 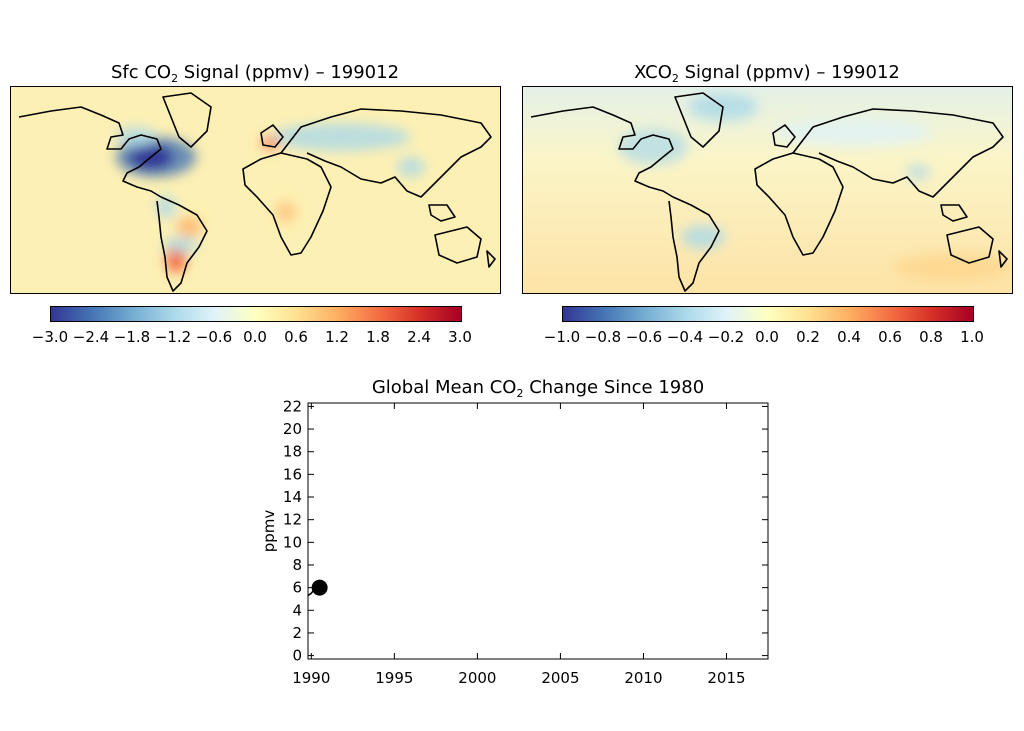 What do you see at coordinates (560, 678) in the screenshot?
I see `x-tick-label: 2005` at bounding box center [560, 678].